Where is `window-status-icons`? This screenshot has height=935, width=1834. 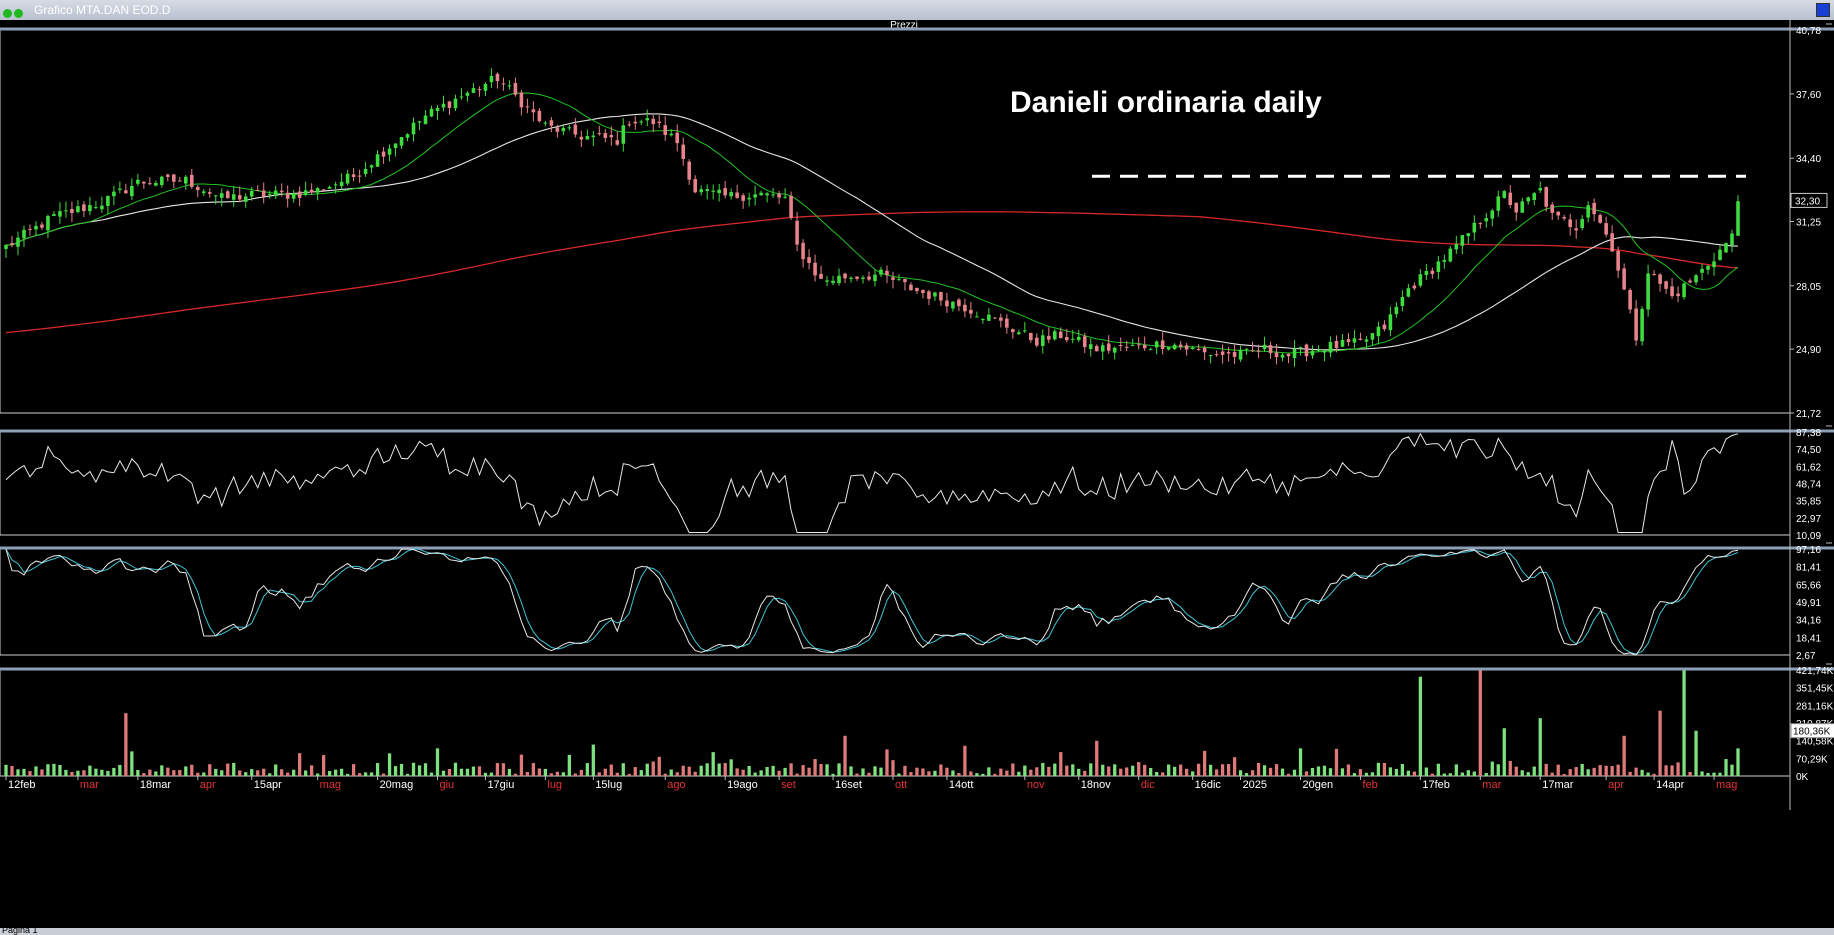
window-status-icons is located at coordinates (14, 14).